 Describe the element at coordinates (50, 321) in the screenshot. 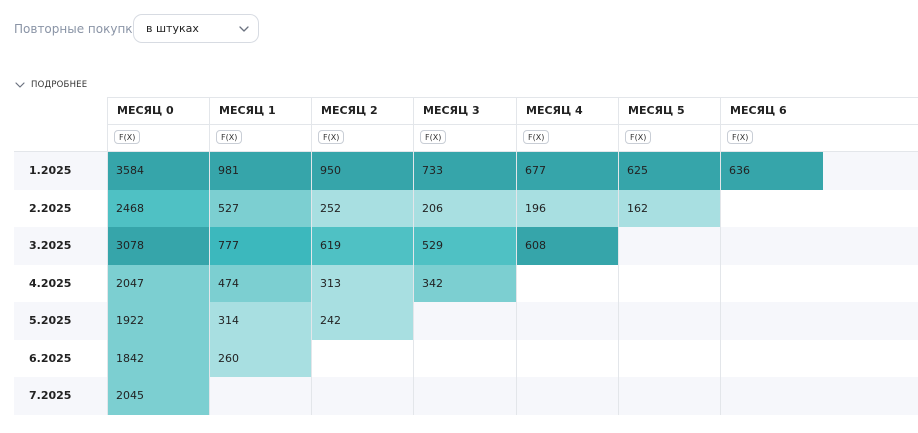

I see `cohort-row-label: 5.2025` at that location.